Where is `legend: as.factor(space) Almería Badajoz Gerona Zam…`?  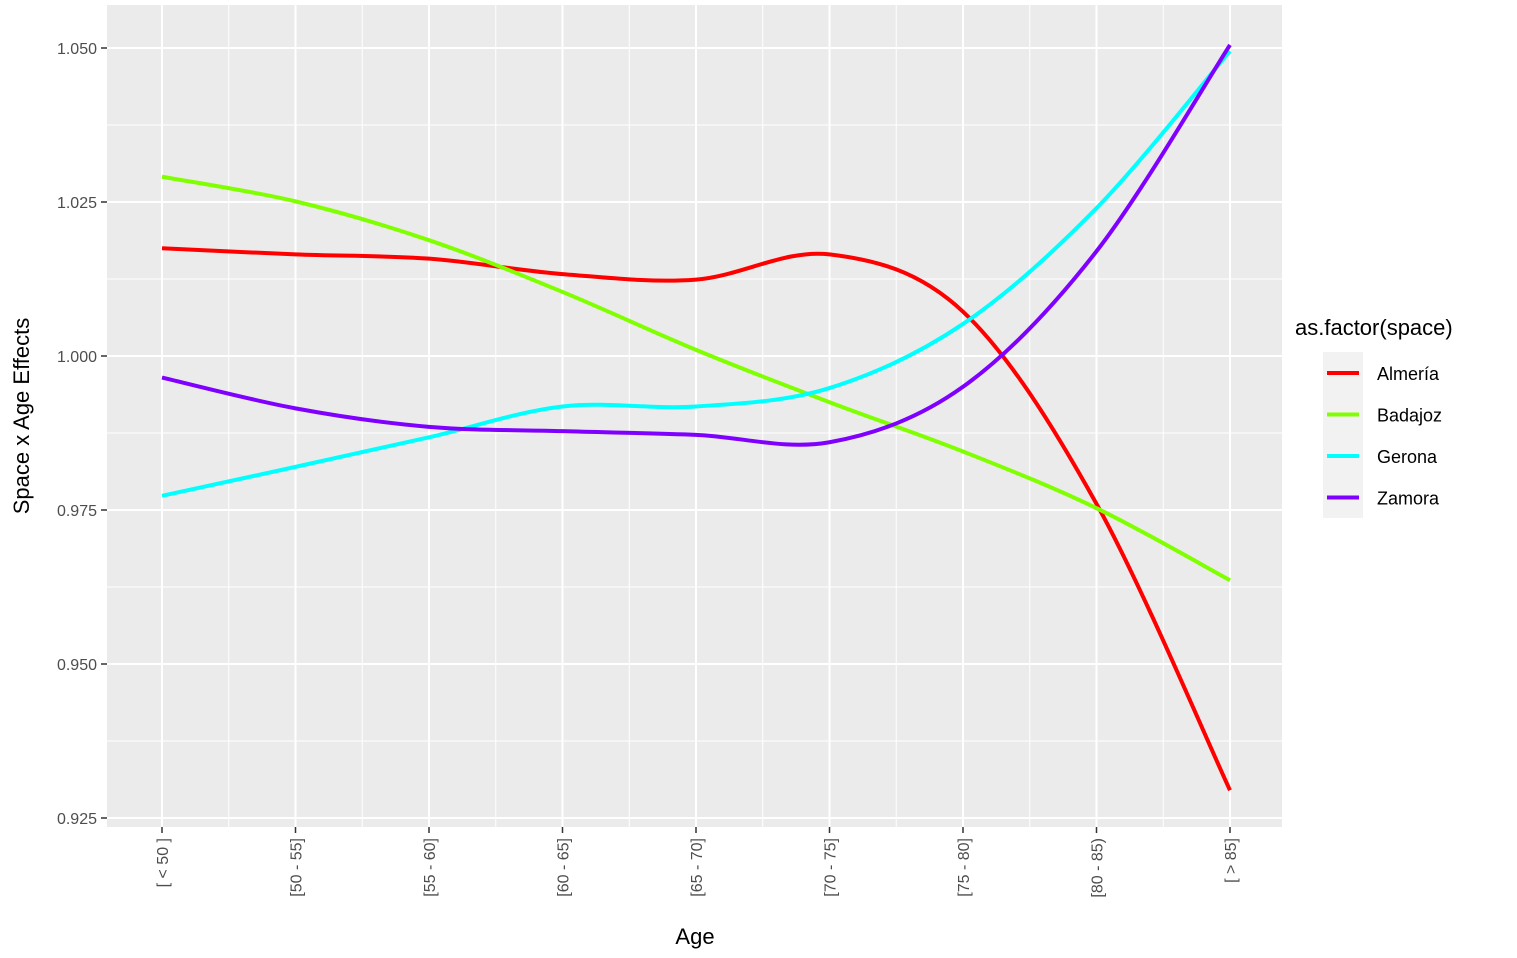 legend: as.factor(space) Almería Badajoz Gerona Zam… is located at coordinates (1374, 416).